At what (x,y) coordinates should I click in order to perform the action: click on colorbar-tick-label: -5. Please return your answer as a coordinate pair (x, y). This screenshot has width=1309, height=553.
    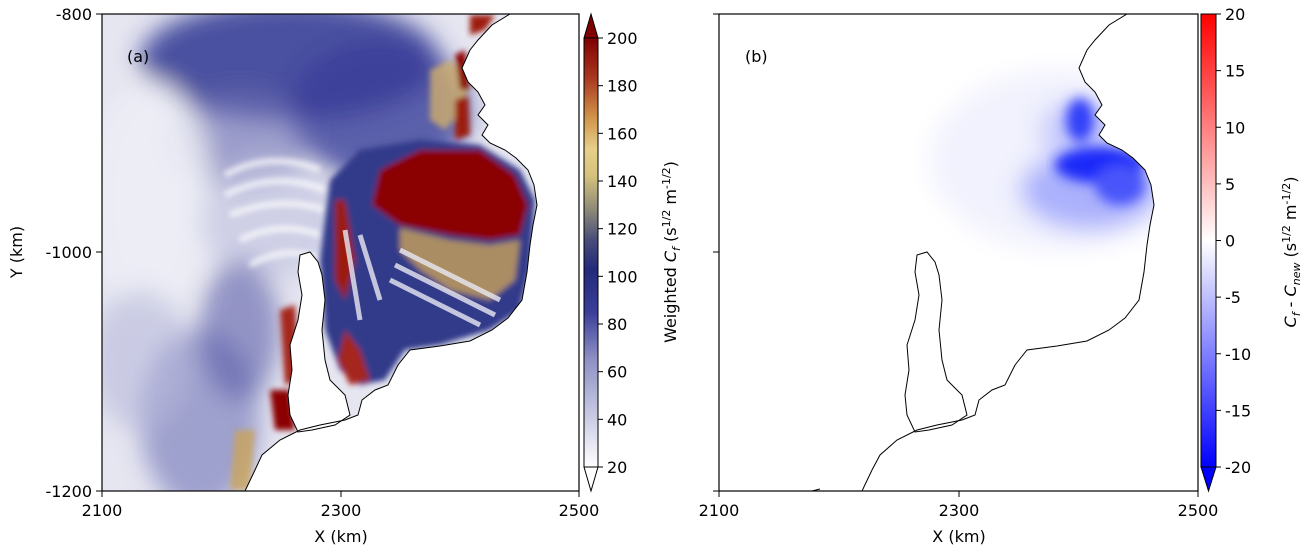
    Looking at the image, I should click on (1233, 297).